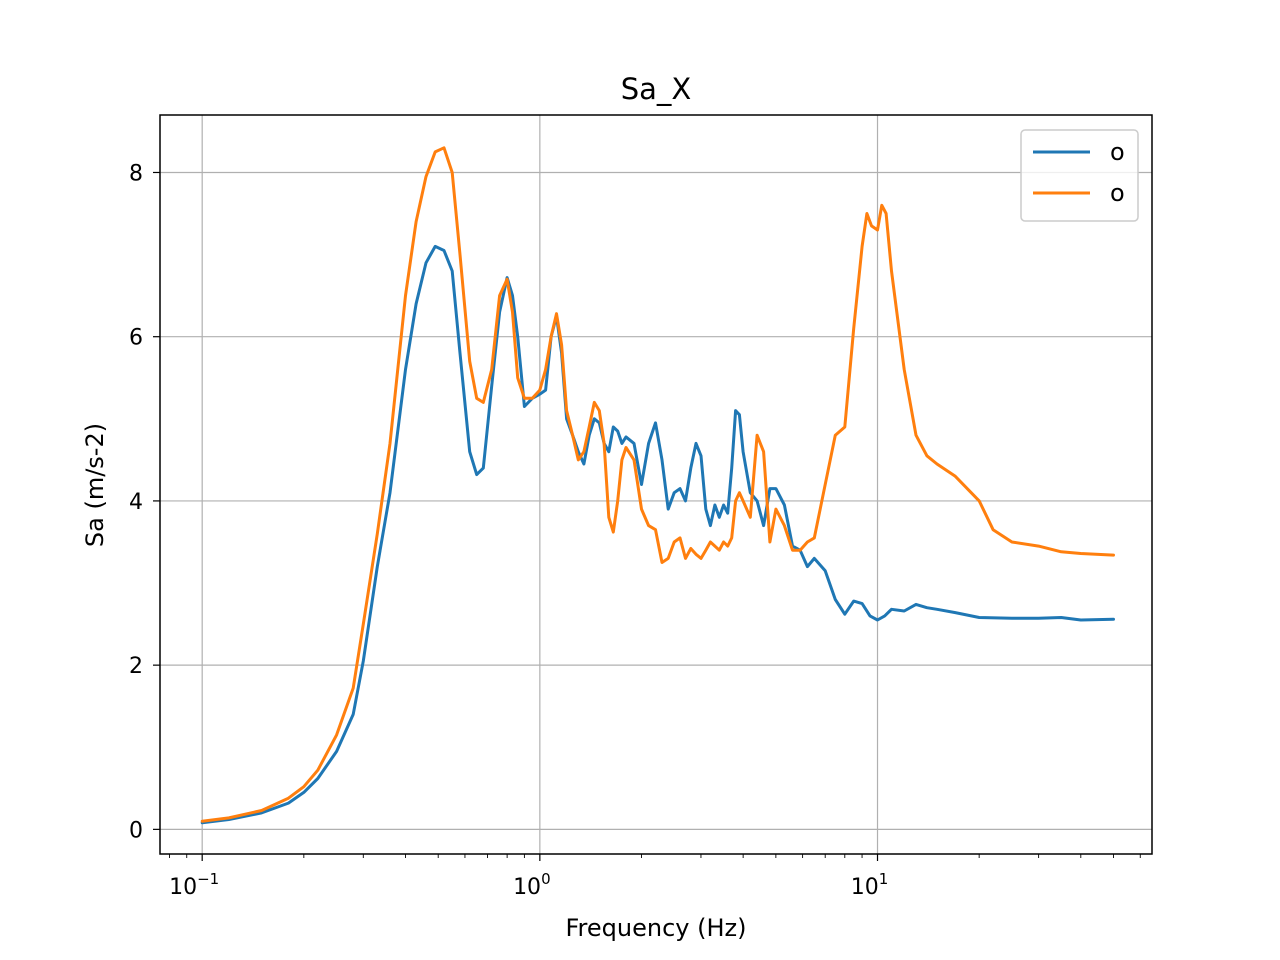 Image resolution: width=1280 pixels, height=960 pixels. Describe the element at coordinates (870, 885) in the screenshot. I see `x-tick-label-2: 10¹` at that location.